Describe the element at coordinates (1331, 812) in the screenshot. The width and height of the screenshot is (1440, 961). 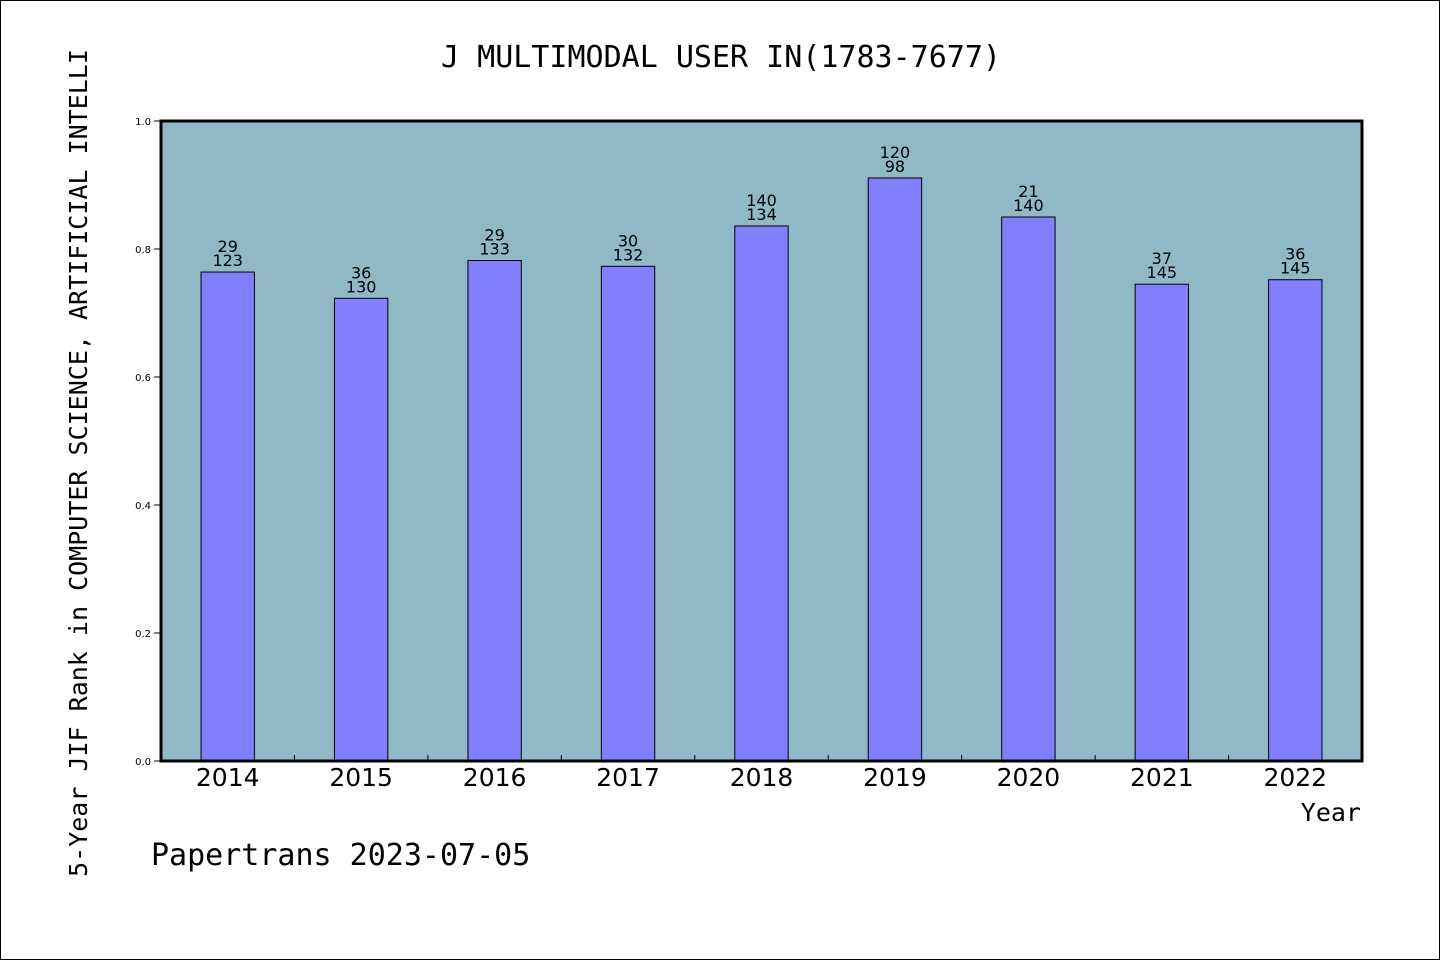
I see `x-axis-label: Year` at that location.